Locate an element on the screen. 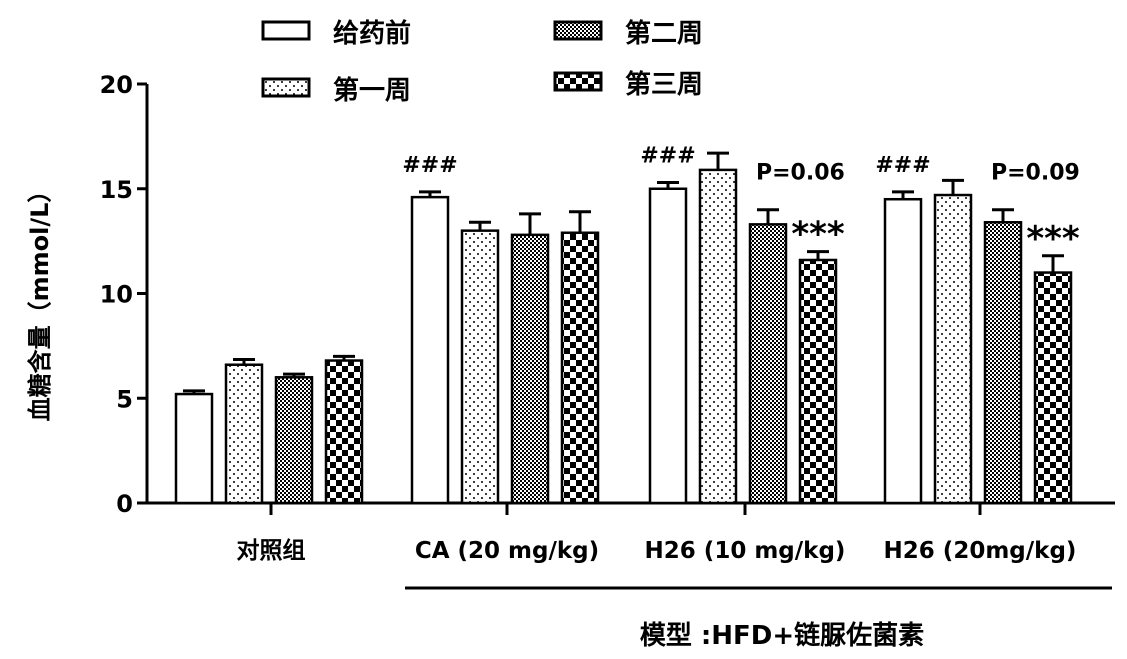  legend-label: 给药前 is located at coordinates (372, 33).